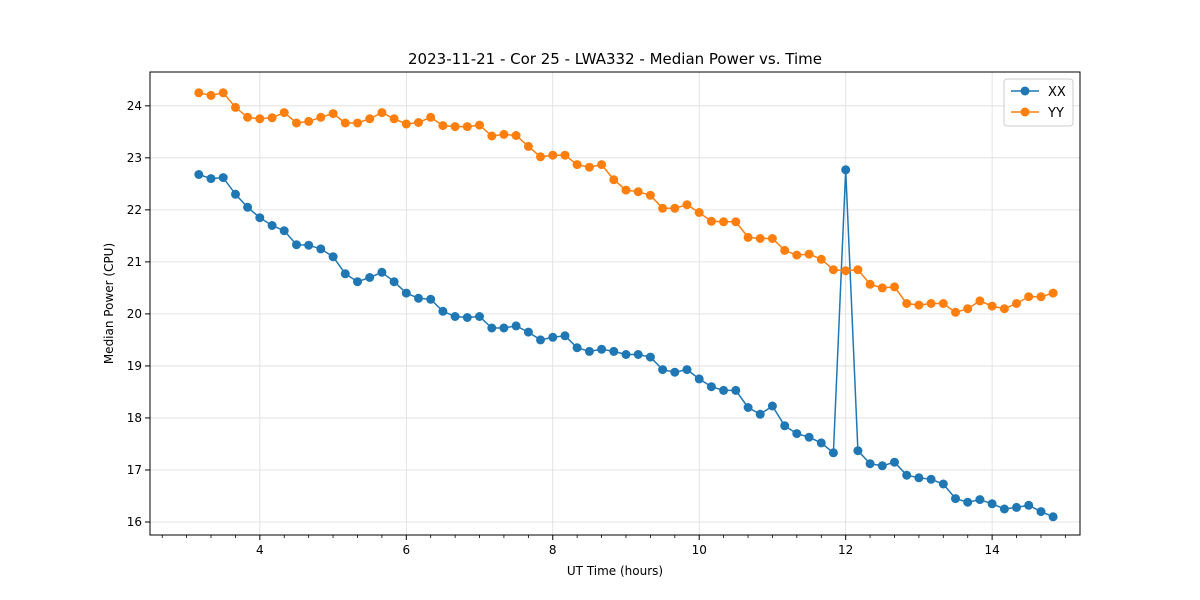 This screenshot has height=600, width=1200. What do you see at coordinates (553, 550) in the screenshot?
I see `x-tick-label: 8` at bounding box center [553, 550].